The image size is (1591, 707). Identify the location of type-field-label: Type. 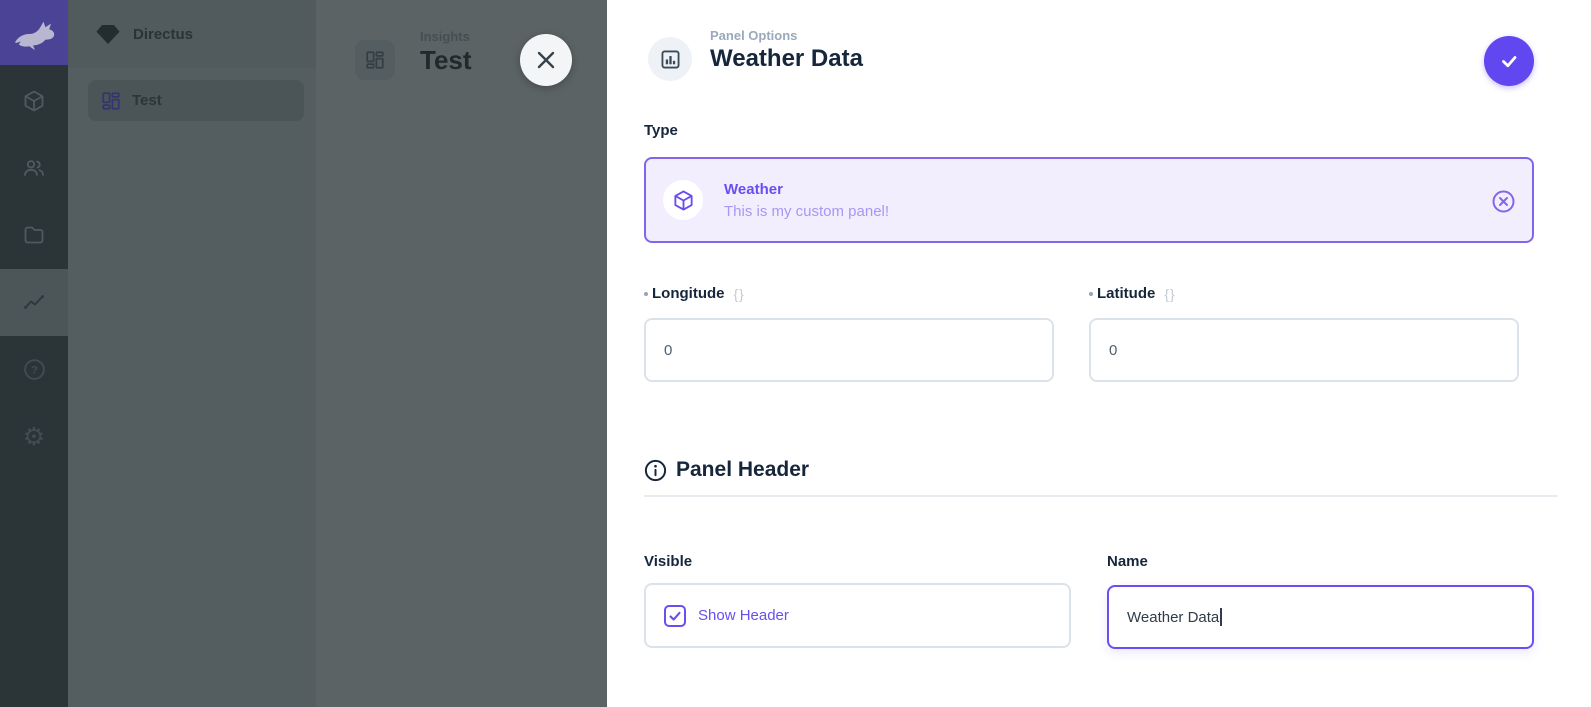
(661, 130).